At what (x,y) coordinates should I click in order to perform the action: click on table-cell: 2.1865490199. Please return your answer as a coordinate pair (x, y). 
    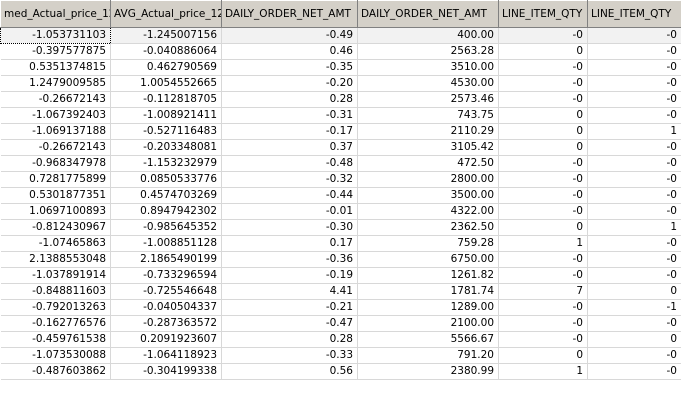
    Looking at the image, I should click on (166, 259).